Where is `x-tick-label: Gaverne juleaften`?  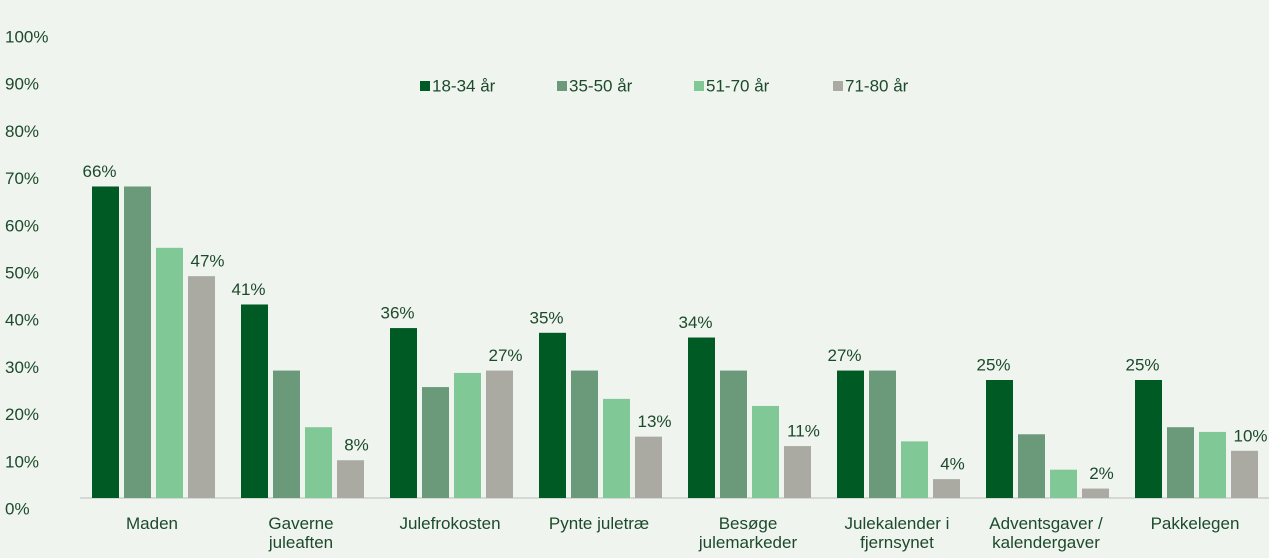 x-tick-label: Gaverne juleaften is located at coordinates (301, 533).